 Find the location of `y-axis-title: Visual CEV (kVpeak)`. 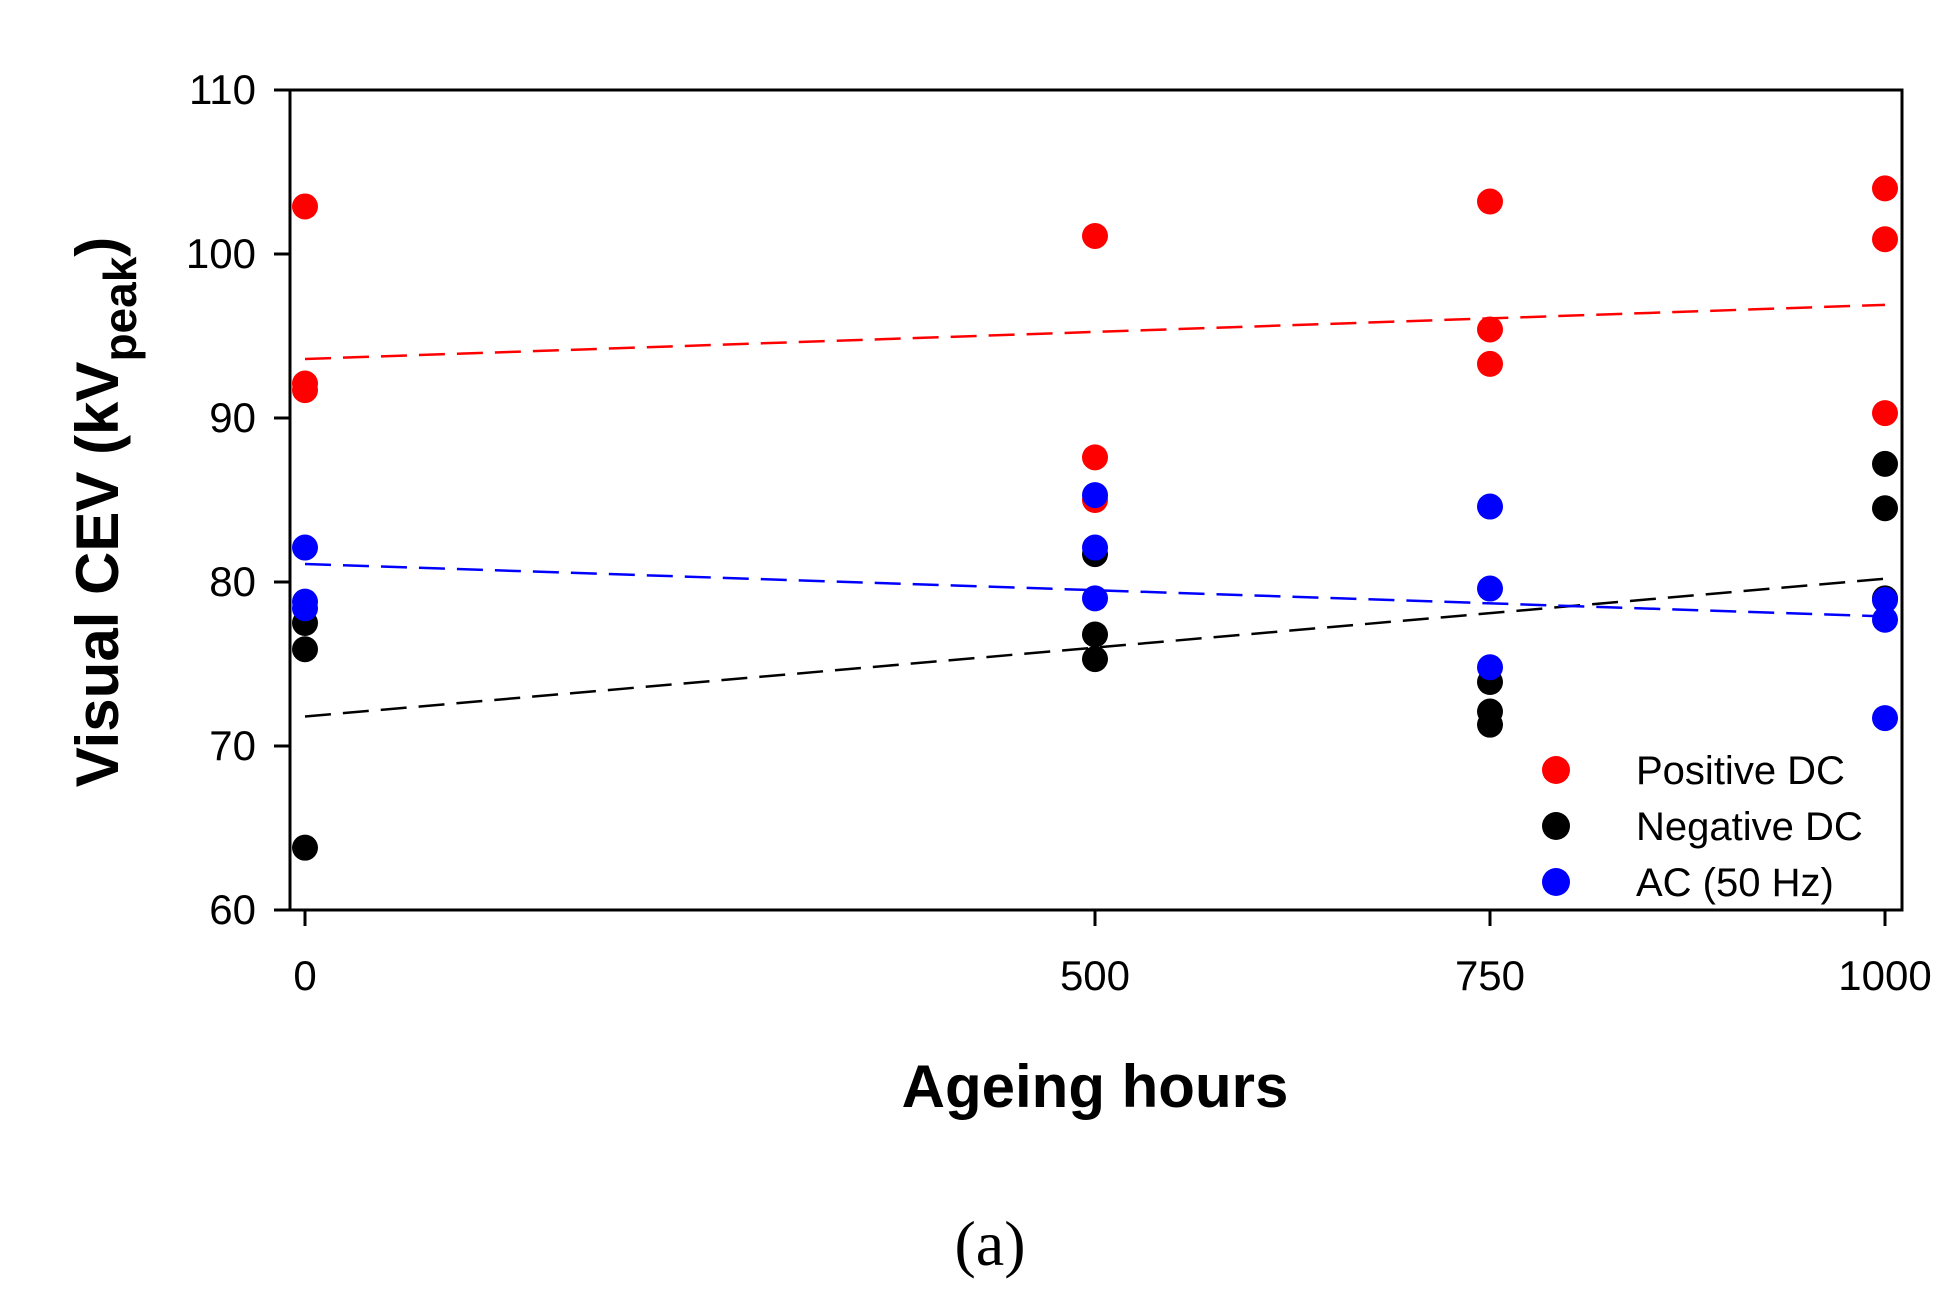

y-axis-title: Visual CEV (kVpeak) is located at coordinates (105, 512).